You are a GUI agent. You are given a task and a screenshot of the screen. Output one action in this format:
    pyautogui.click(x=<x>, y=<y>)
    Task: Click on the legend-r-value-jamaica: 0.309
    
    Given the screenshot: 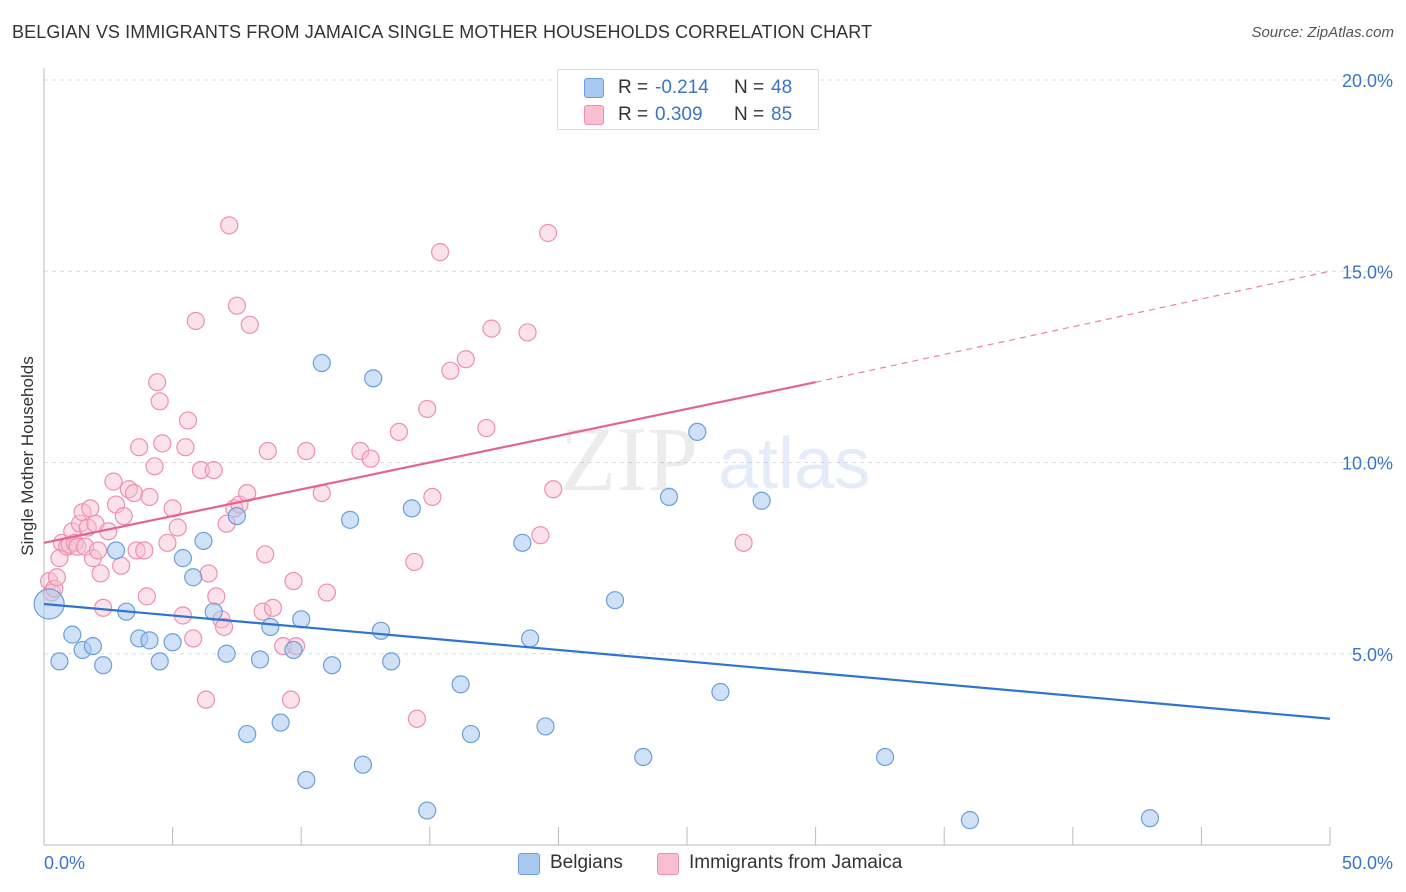 What is the action you would take?
    pyautogui.click(x=679, y=114)
    